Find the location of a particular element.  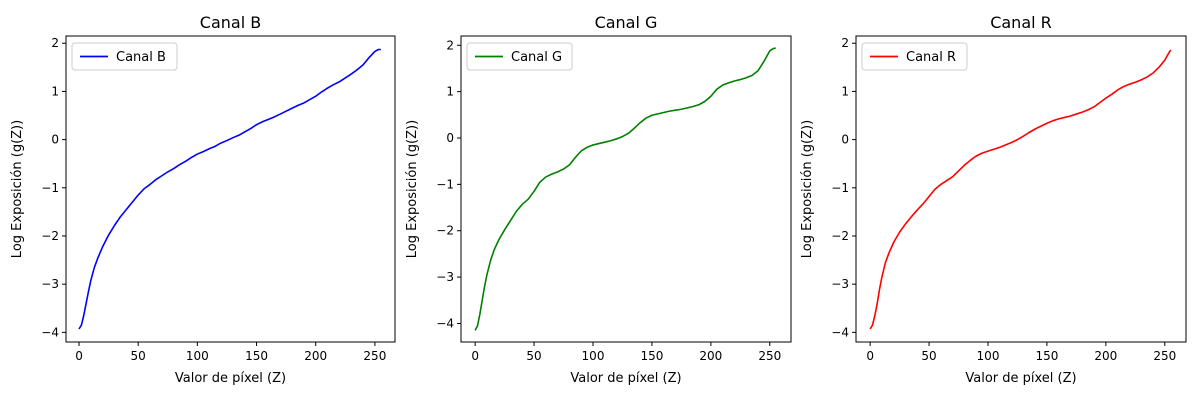

chart-title: Canal B is located at coordinates (230, 22).